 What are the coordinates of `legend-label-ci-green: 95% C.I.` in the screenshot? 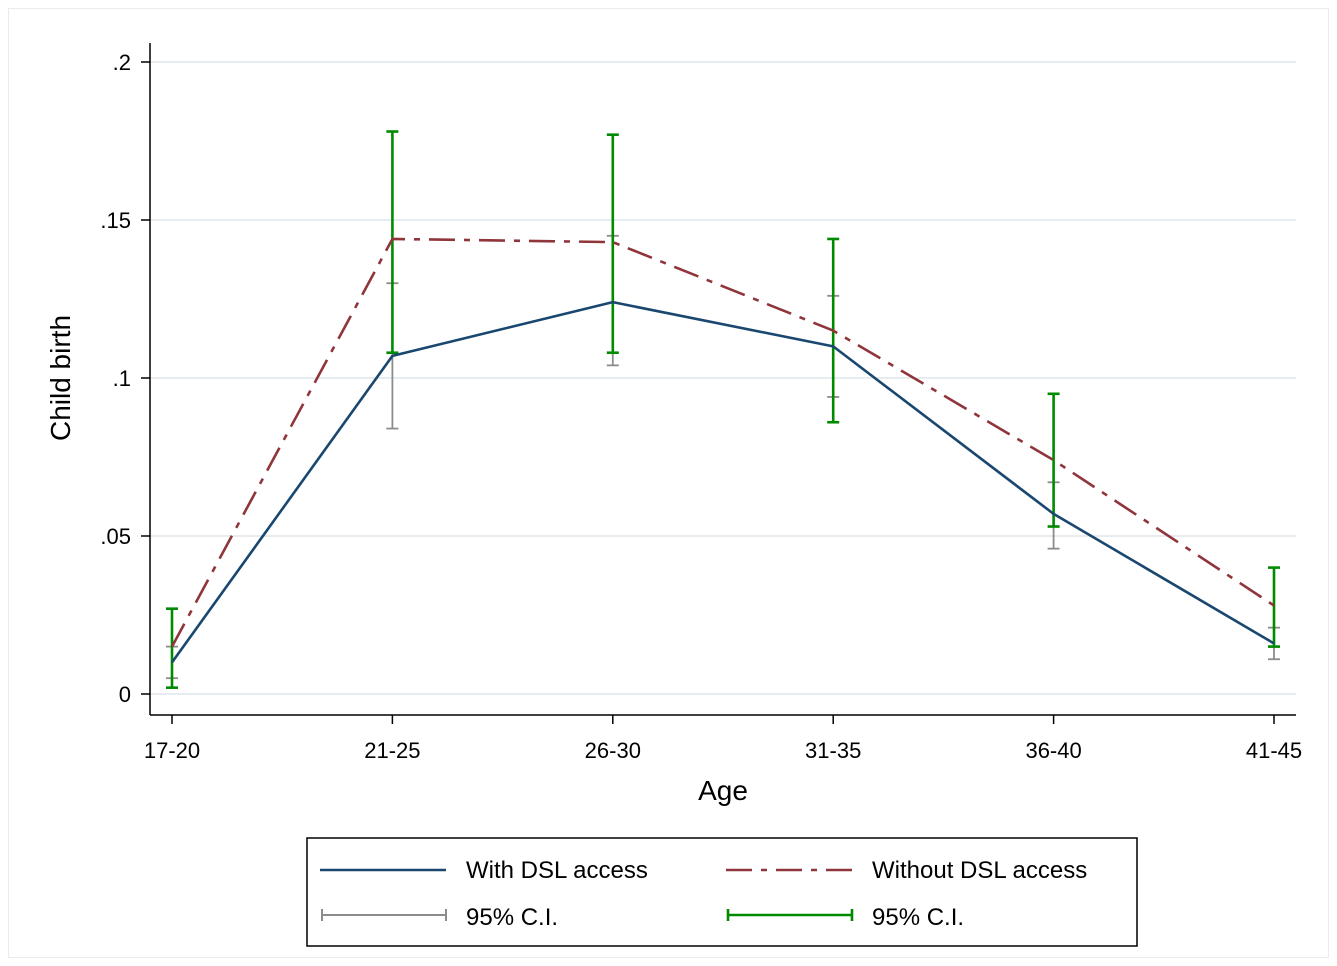 It's located at (918, 917).